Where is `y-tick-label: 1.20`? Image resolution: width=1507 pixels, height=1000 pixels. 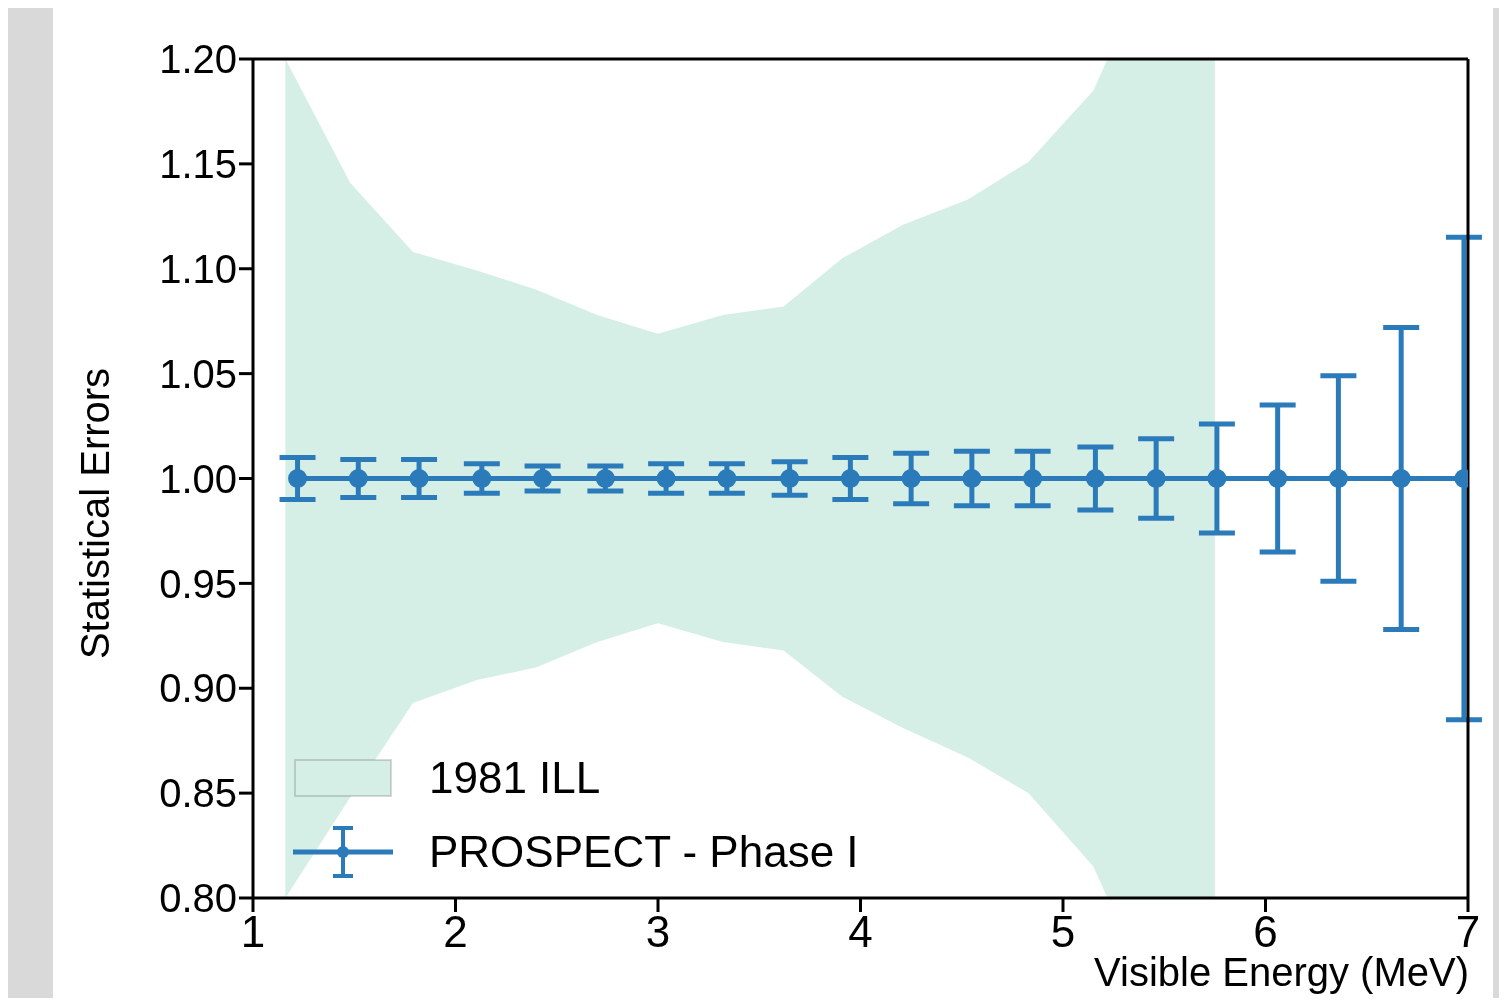 y-tick-label: 1.20 is located at coordinates (198, 59).